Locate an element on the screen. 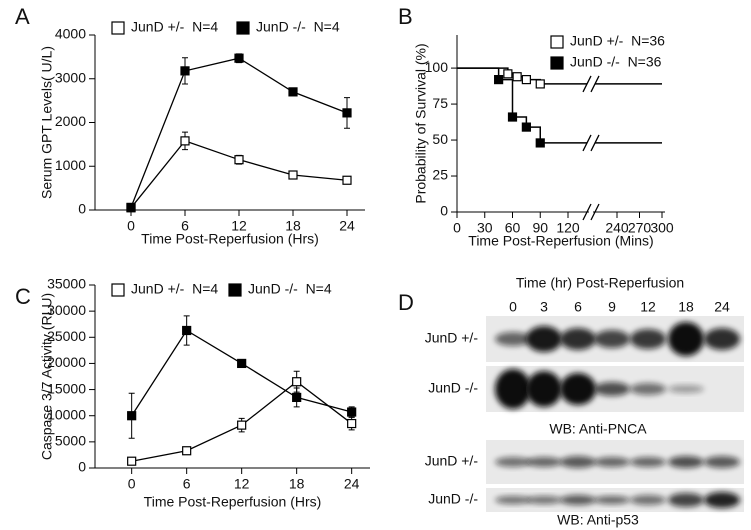 The width and height of the screenshot is (751, 530). y-tick-label: 2000 is located at coordinates (70, 121).